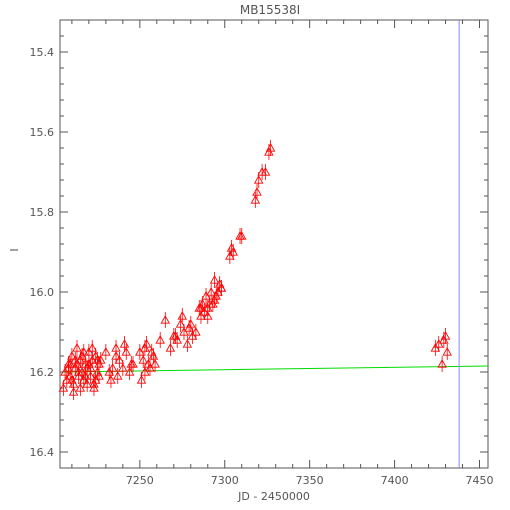  Describe the element at coordinates (42, 212) in the screenshot. I see `y-tick-label: 15.8` at that location.